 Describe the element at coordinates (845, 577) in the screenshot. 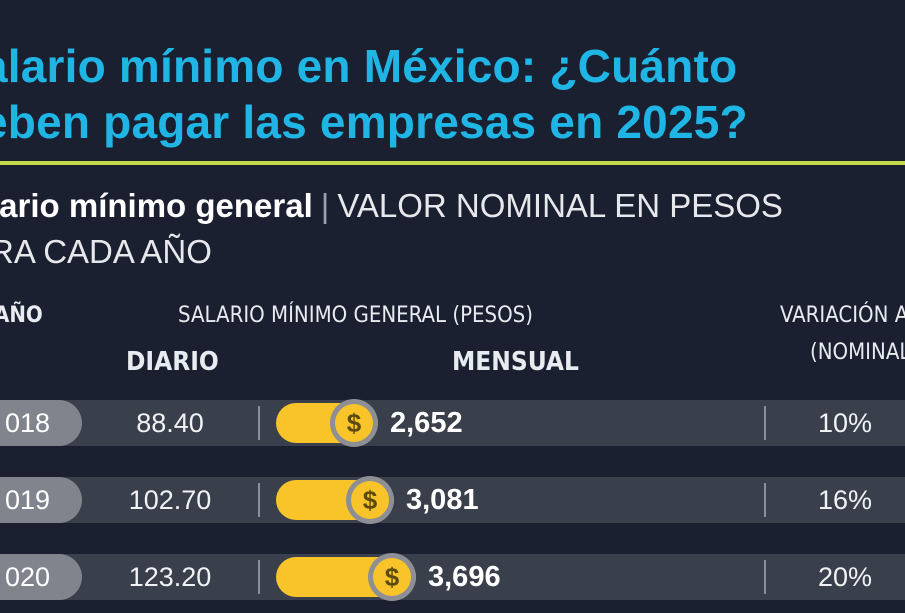

I see `variation-value: 20%` at that location.